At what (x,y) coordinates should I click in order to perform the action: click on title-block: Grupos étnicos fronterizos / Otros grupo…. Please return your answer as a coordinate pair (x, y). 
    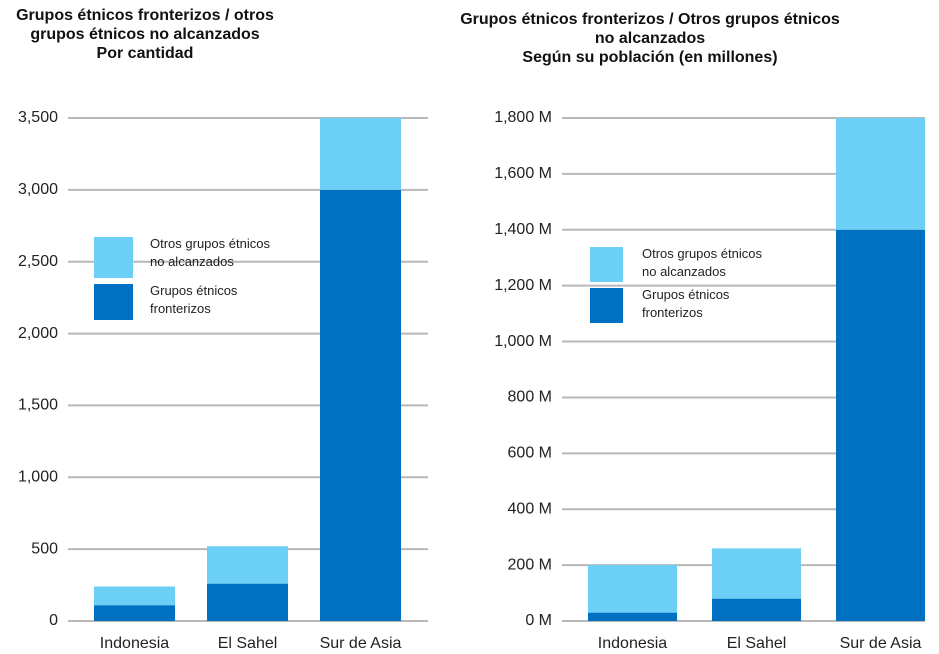
    Looking at the image, I should click on (650, 38).